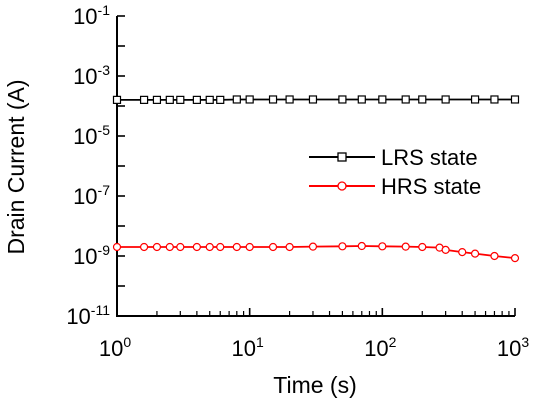 This screenshot has width=536, height=405. Describe the element at coordinates (513, 347) in the screenshot. I see `x-tick-label: 10³` at that location.